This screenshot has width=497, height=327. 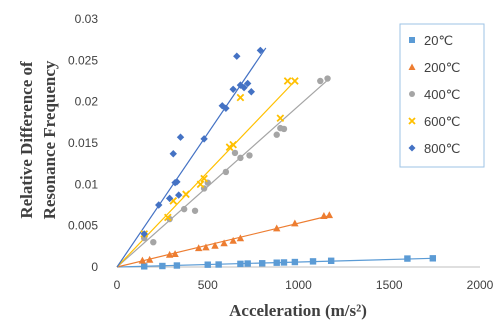 I want to click on legend-label-200c: 200℃, so click(x=442, y=67).